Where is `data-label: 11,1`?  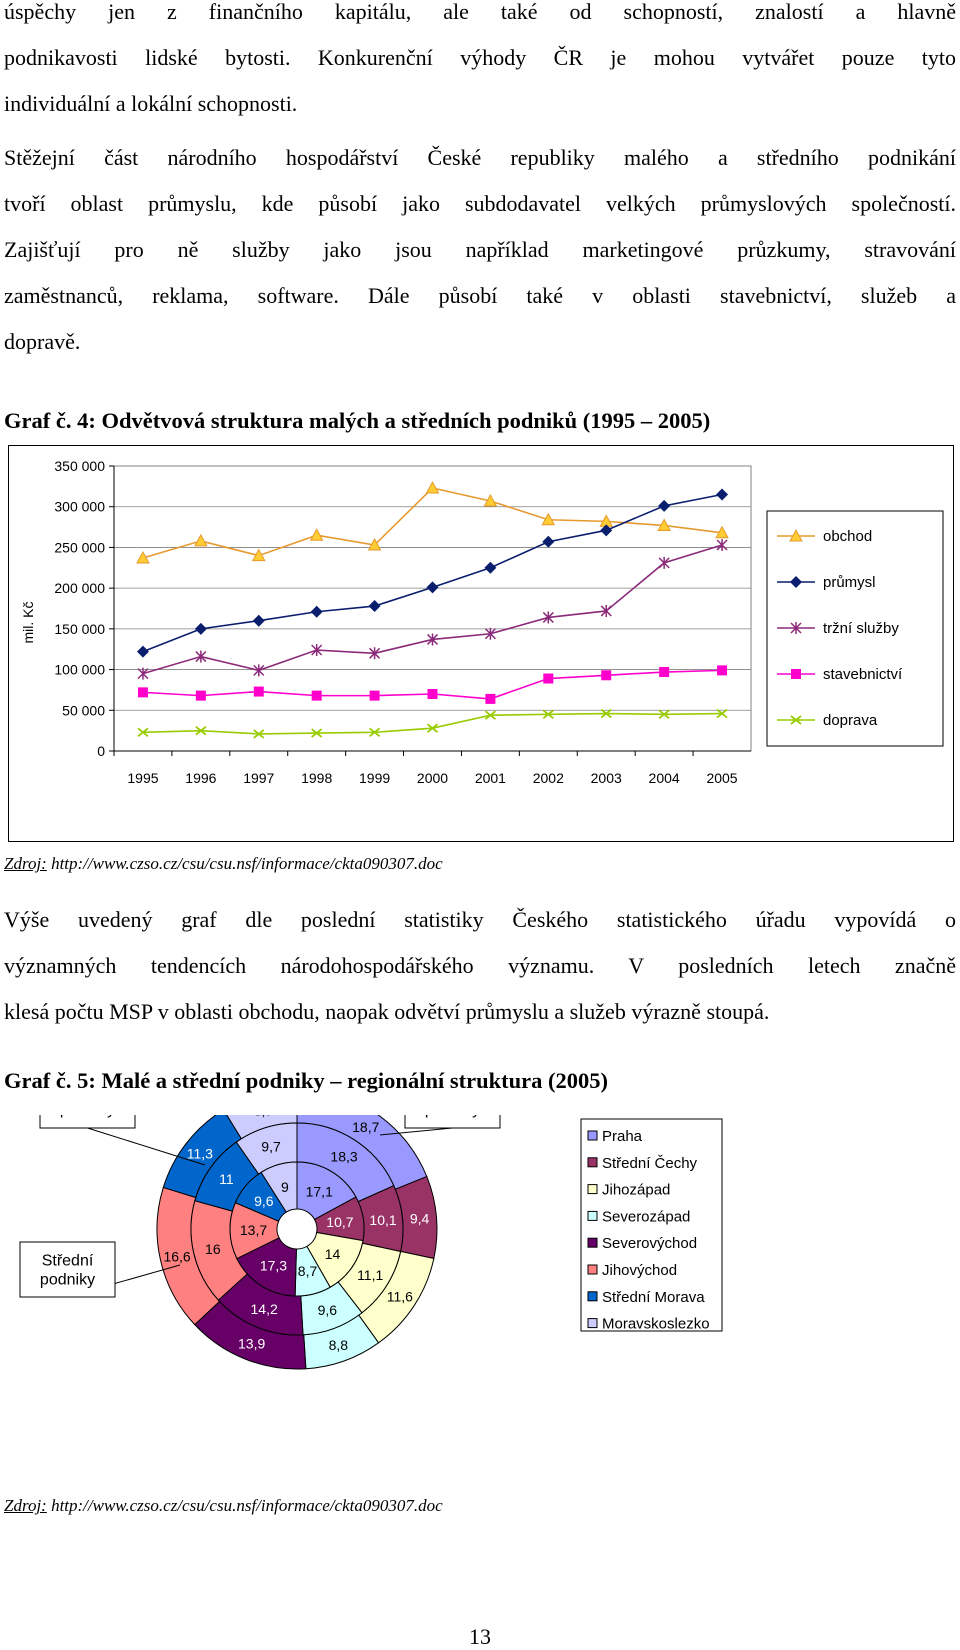
data-label: 11,1 is located at coordinates (370, 1275).